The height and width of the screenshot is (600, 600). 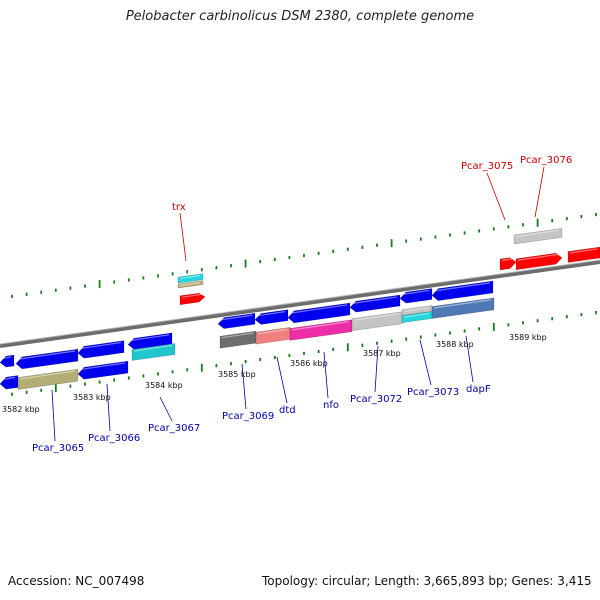 I want to click on gene-next-forward, so click(x=583, y=254).